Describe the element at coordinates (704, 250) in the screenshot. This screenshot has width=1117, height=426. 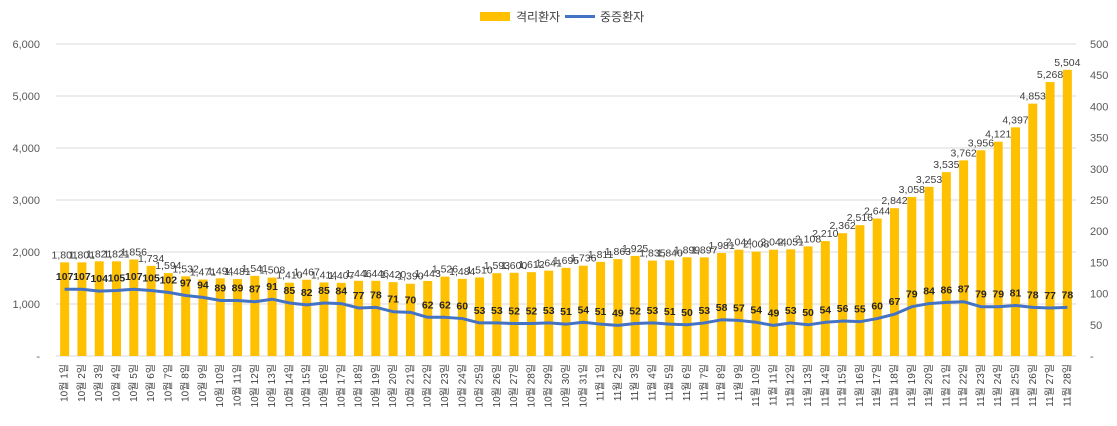
I see `bar-value-label: 1,897` at that location.